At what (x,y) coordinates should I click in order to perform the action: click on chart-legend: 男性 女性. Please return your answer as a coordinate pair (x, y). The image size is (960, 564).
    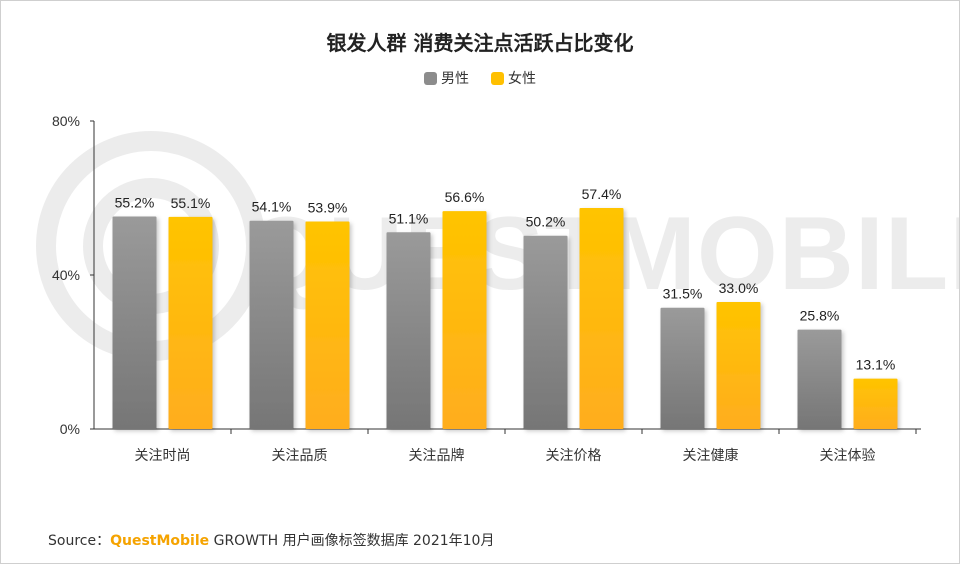
    Looking at the image, I should click on (480, 78).